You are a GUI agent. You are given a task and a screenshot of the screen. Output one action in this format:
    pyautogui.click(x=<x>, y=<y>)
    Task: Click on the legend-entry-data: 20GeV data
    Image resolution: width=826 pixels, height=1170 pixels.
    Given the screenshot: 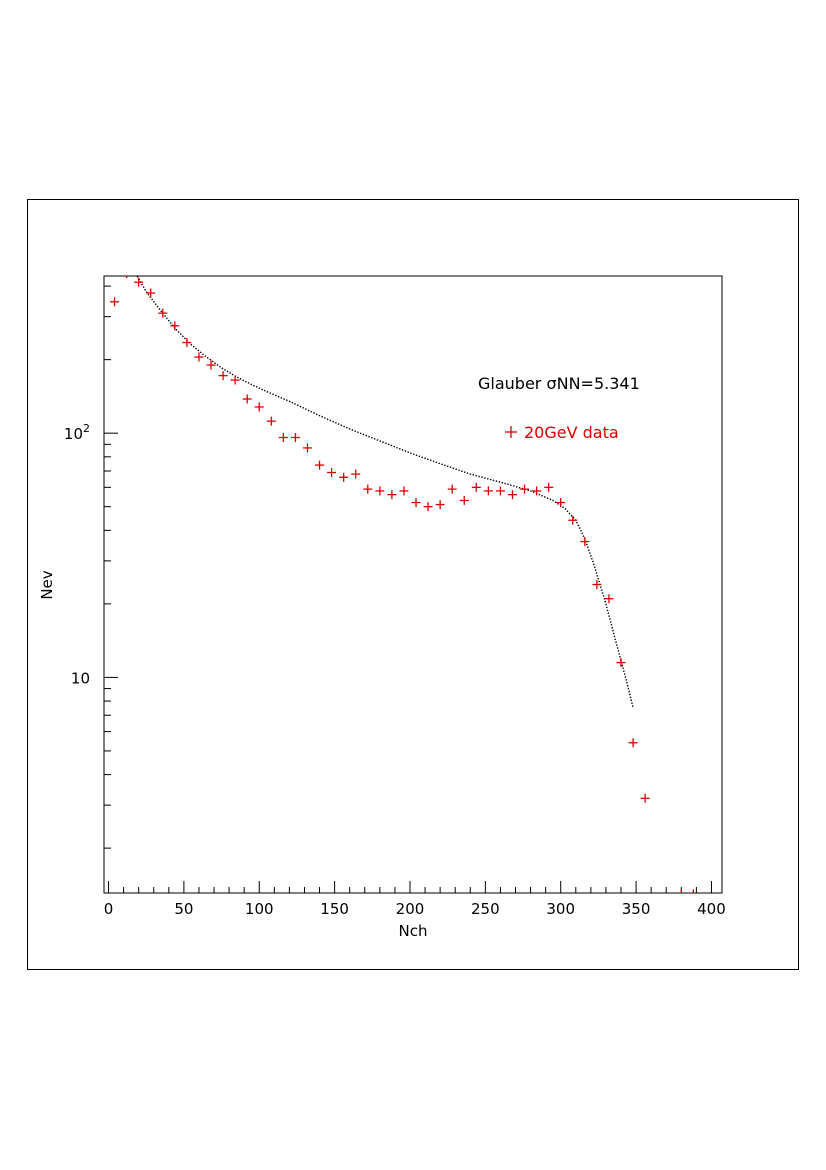 What is the action you would take?
    pyautogui.click(x=571, y=432)
    